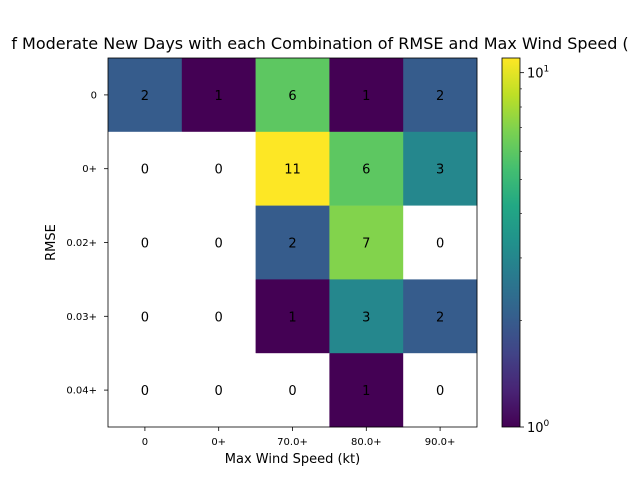 This screenshot has width=640, height=480. What do you see at coordinates (292, 459) in the screenshot?
I see `x-axis-label: Max Wind Speed (kt)` at bounding box center [292, 459].